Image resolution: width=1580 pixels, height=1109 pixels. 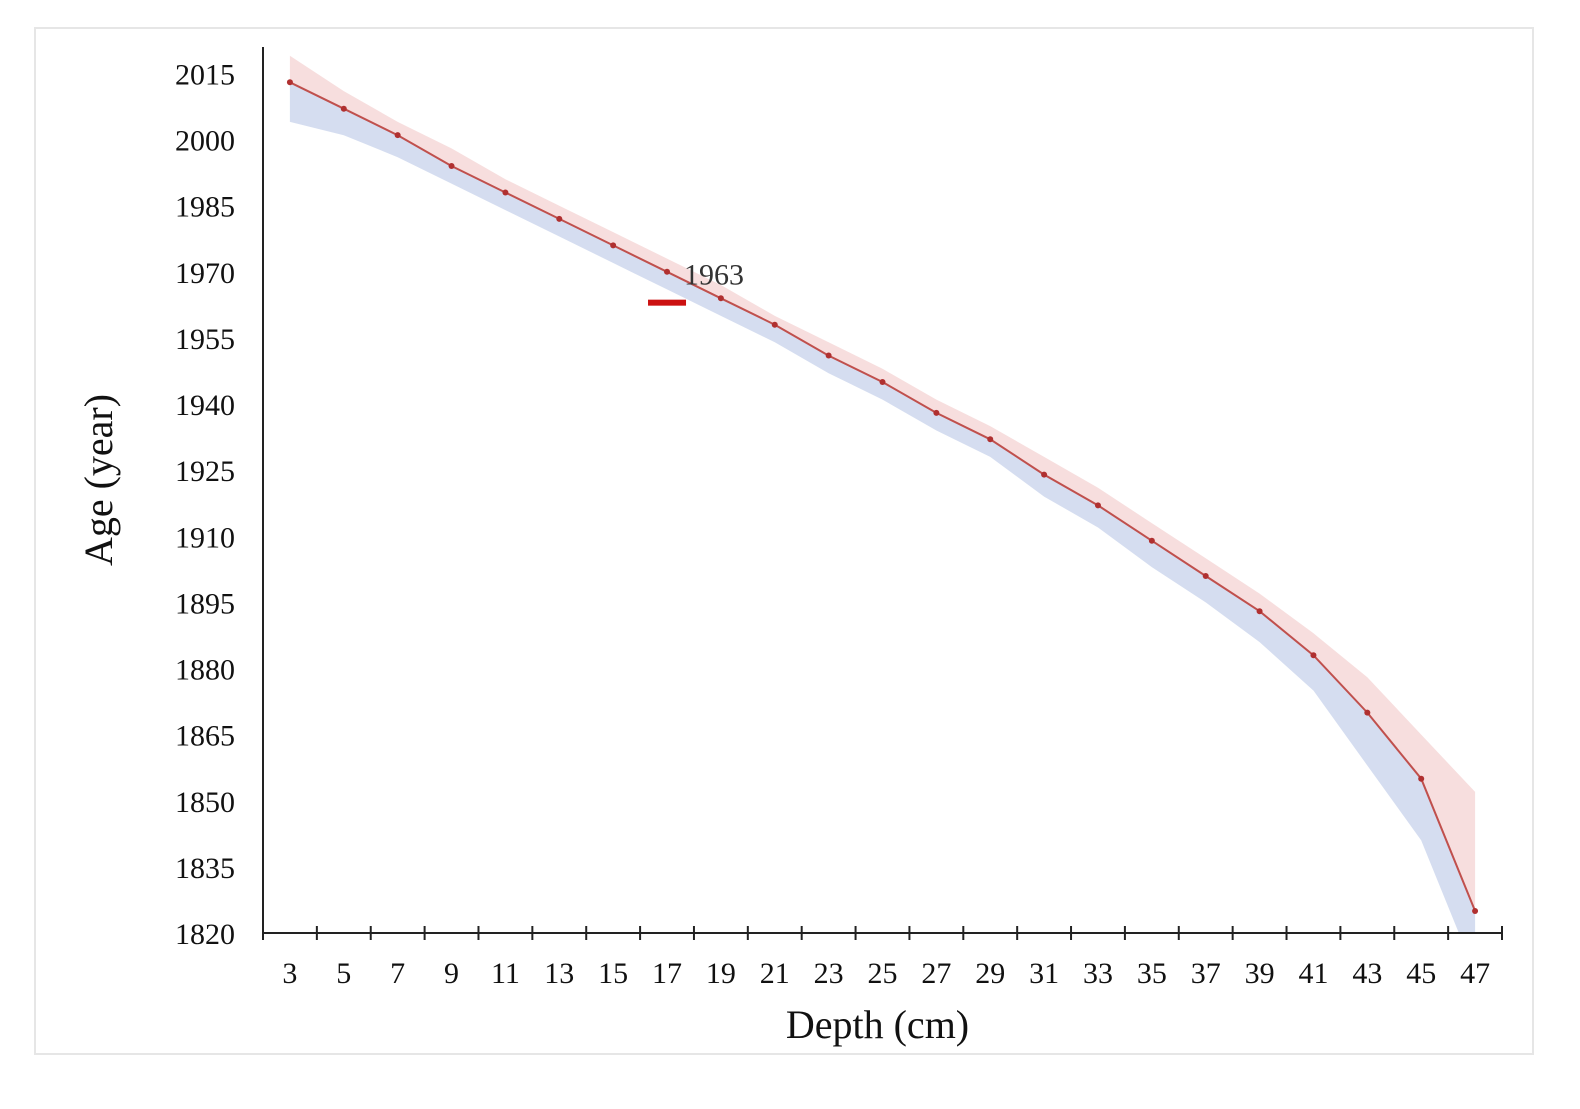 I want to click on x-tick-label: 17, so click(x=667, y=973).